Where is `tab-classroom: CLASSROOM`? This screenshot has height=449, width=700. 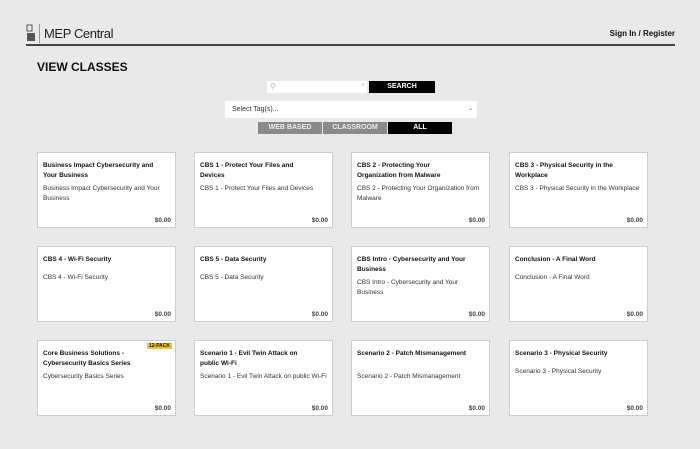 tab-classroom: CLASSROOM is located at coordinates (355, 128).